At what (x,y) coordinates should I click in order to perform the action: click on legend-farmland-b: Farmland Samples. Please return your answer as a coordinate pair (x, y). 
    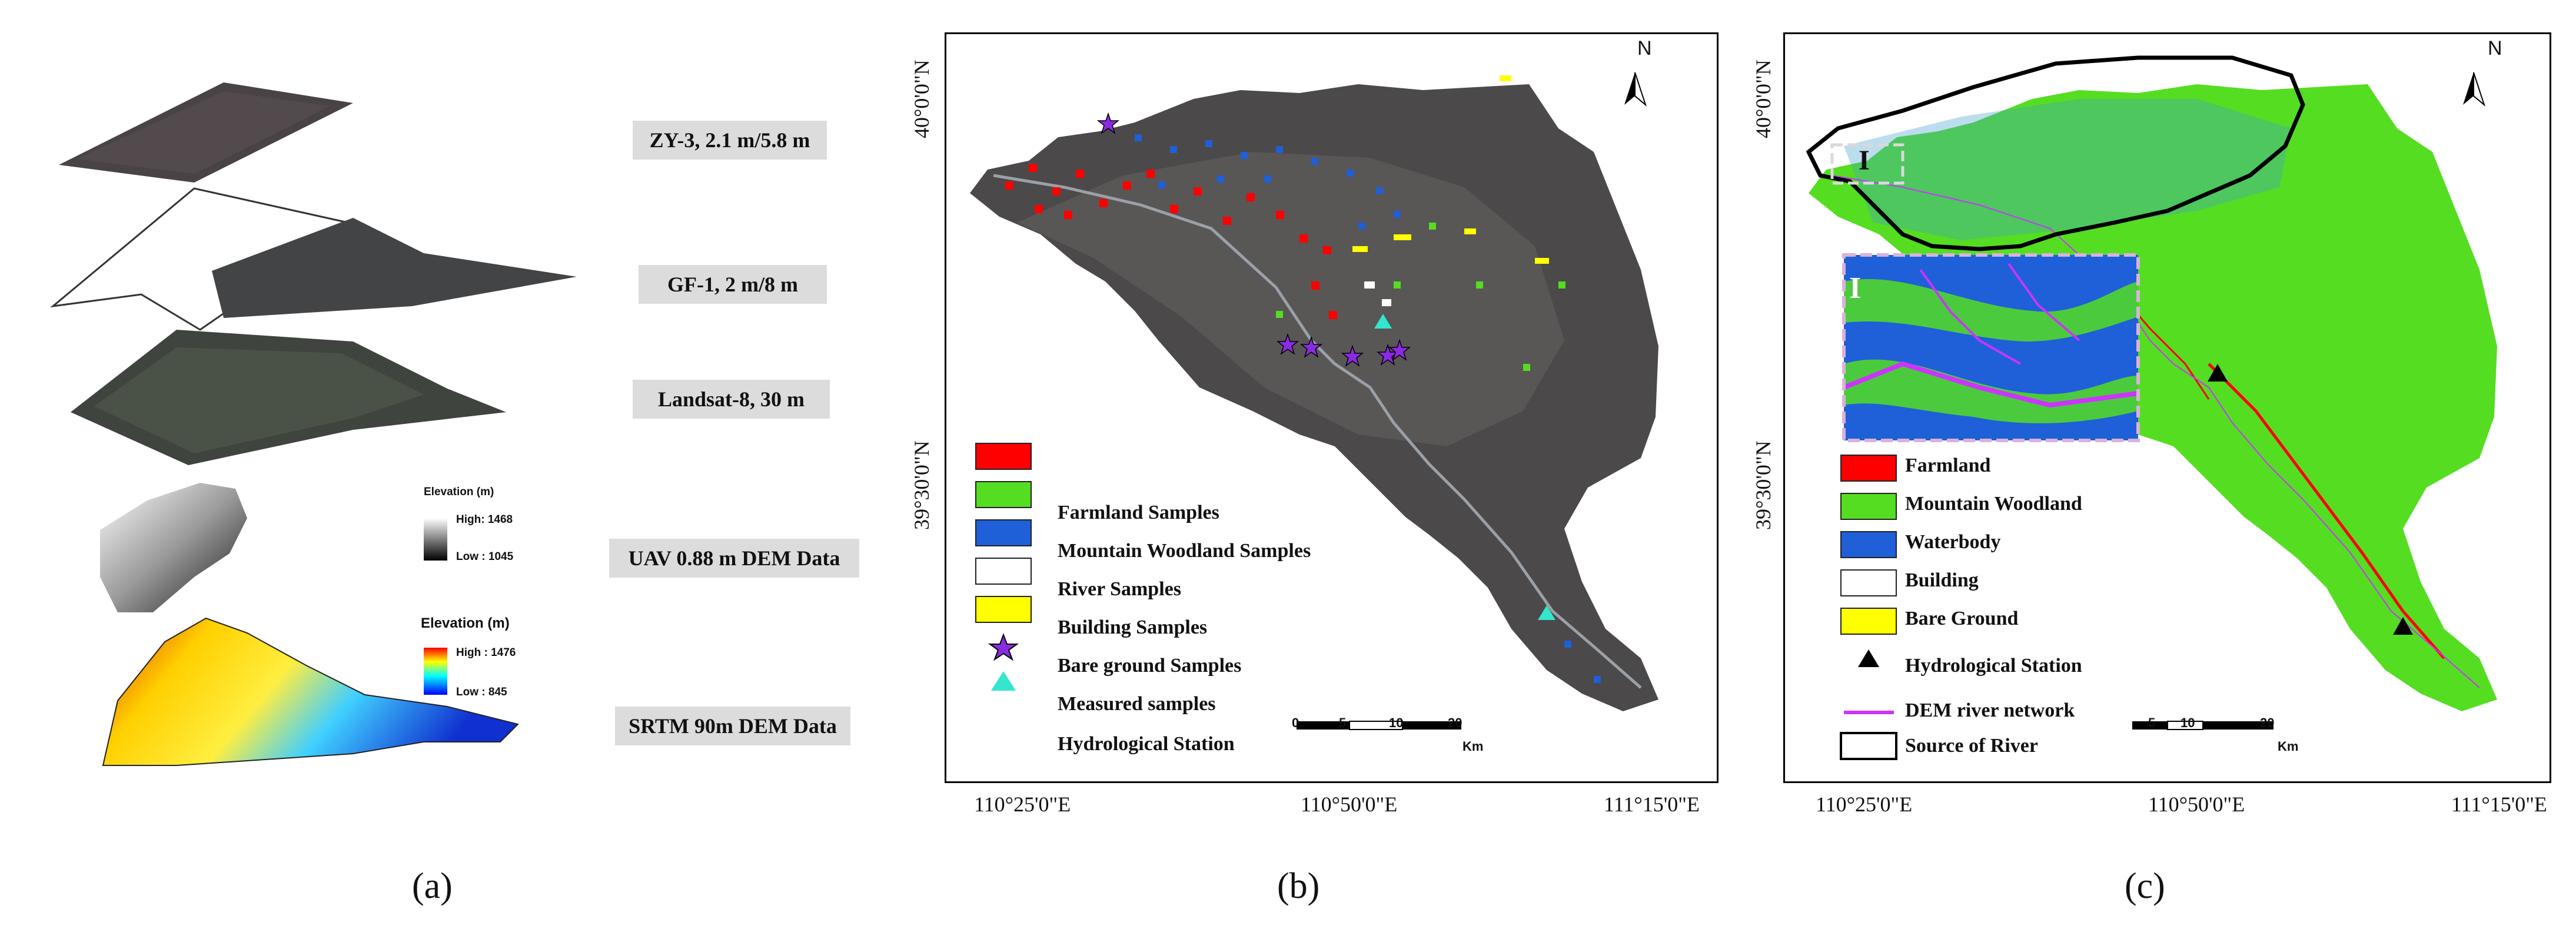
    Looking at the image, I should click on (1138, 512).